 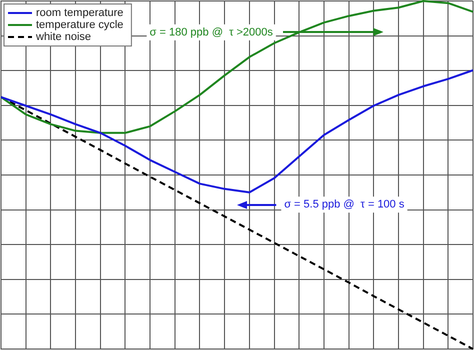 I want to click on annotation: σ = 5.5 ppb @ τ = 100 s, so click(x=344, y=204).